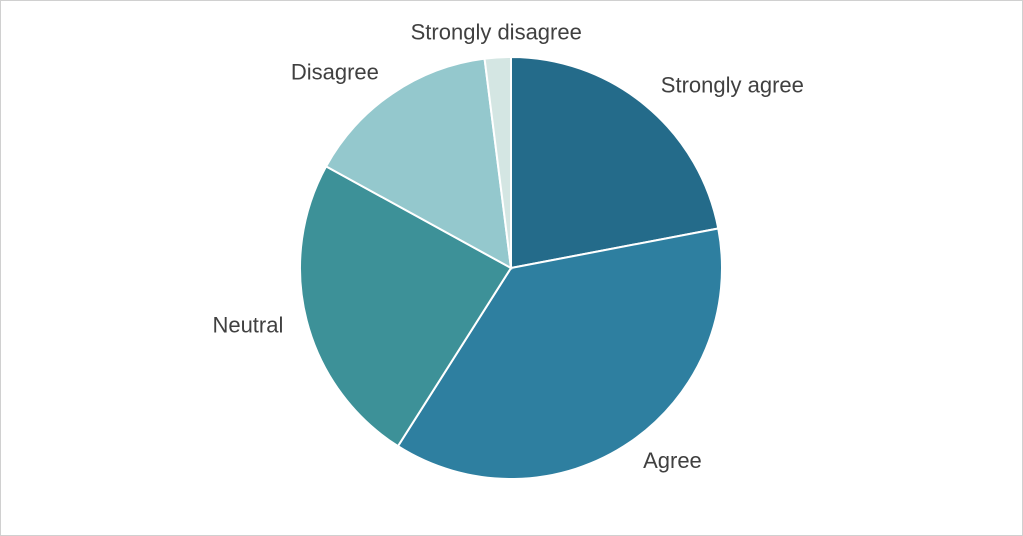 This screenshot has width=1023, height=536. I want to click on slice-label: Disagree, so click(335, 71).